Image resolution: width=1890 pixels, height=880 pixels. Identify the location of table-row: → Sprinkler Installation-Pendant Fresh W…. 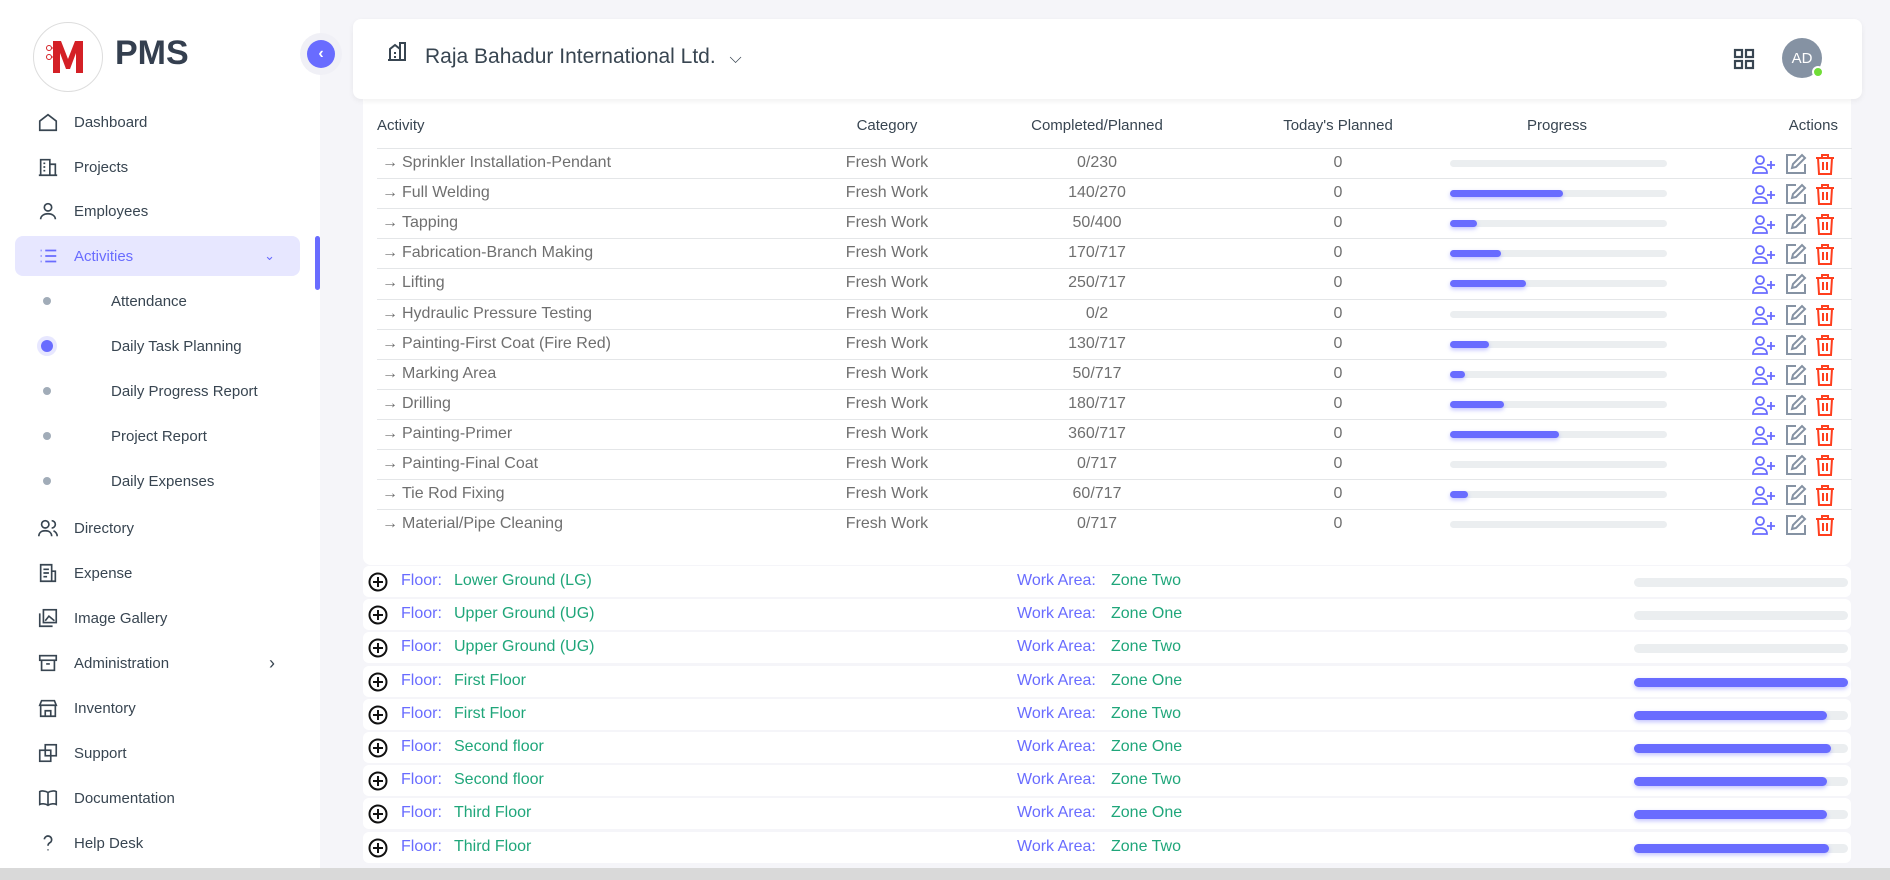
(1114, 163).